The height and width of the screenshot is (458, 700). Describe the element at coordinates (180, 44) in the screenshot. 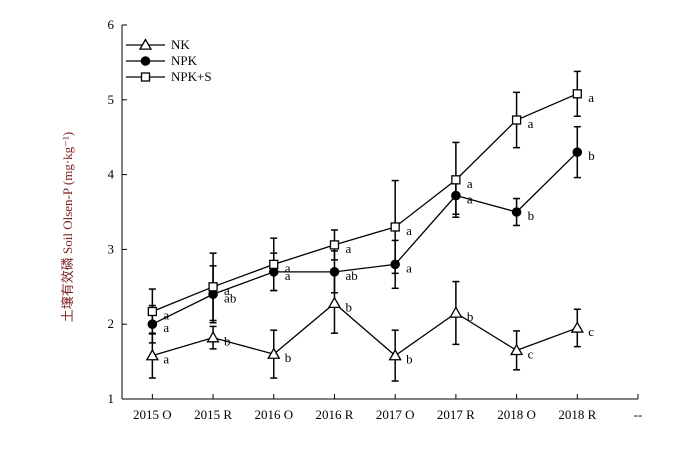

I see `legend-label: NK` at that location.